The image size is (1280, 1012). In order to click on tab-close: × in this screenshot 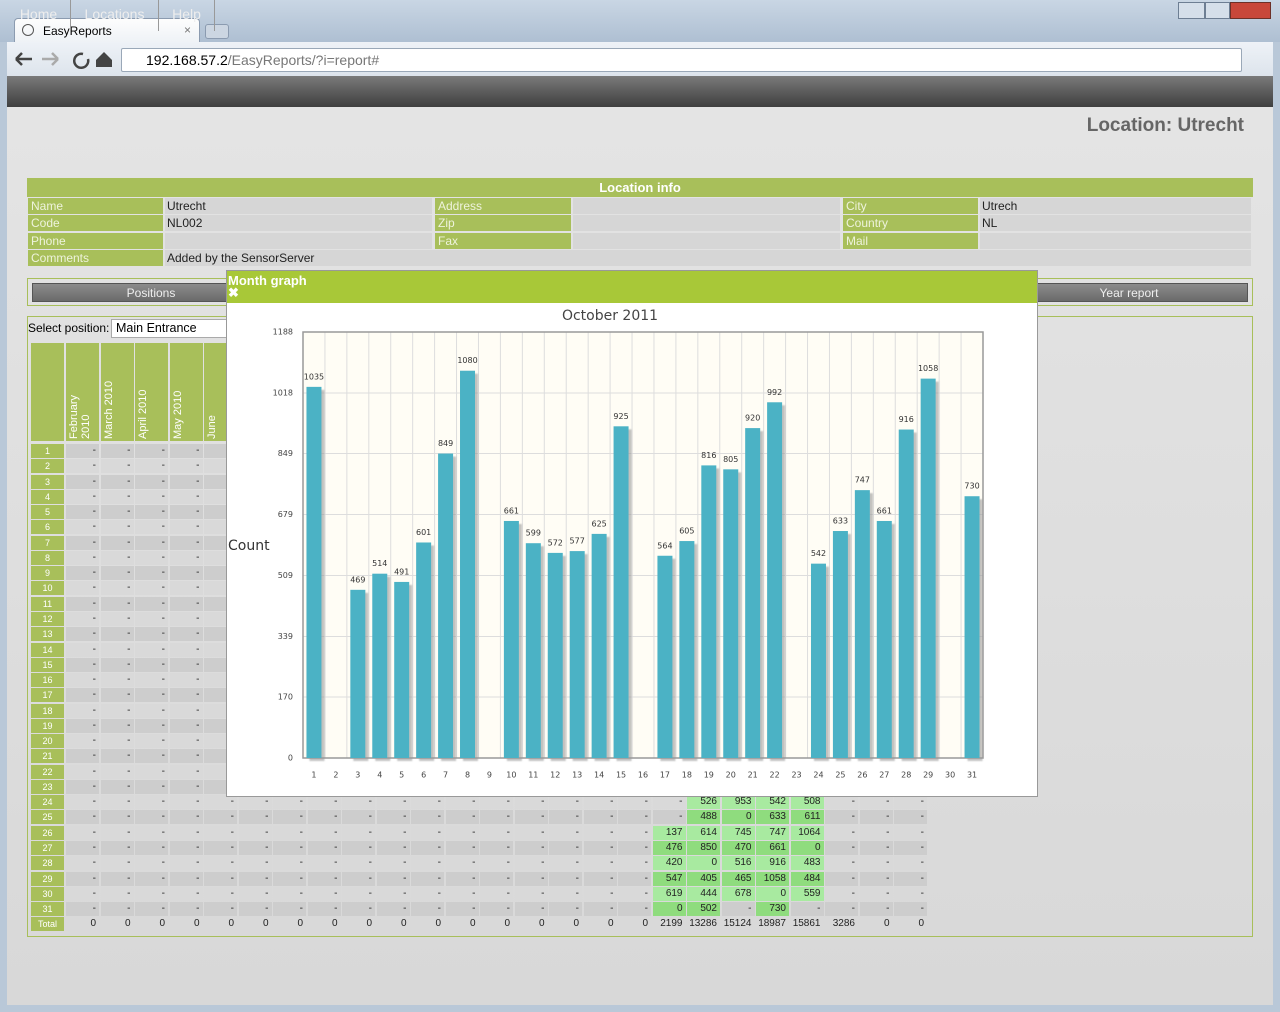, I will do `click(187, 30)`.